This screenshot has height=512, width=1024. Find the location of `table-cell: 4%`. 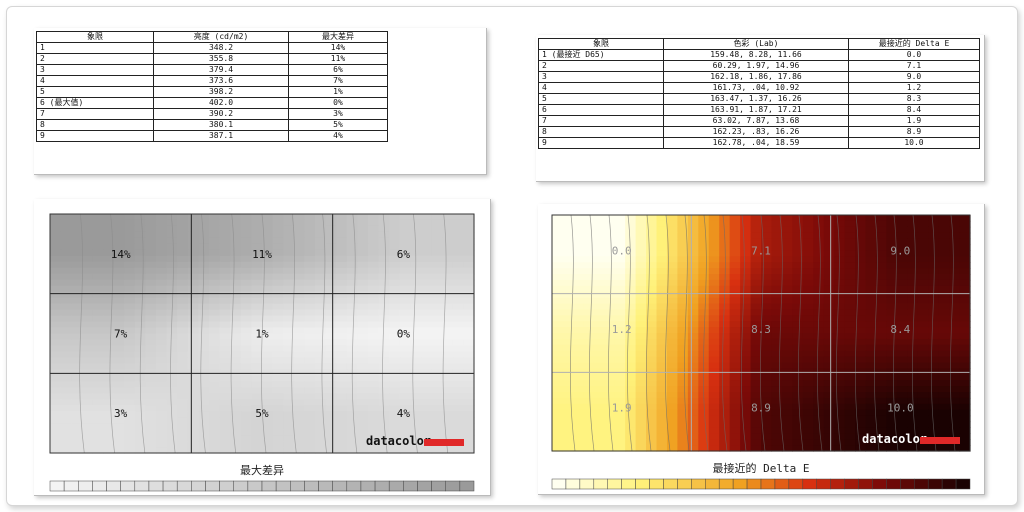

table-cell: 4% is located at coordinates (338, 136).